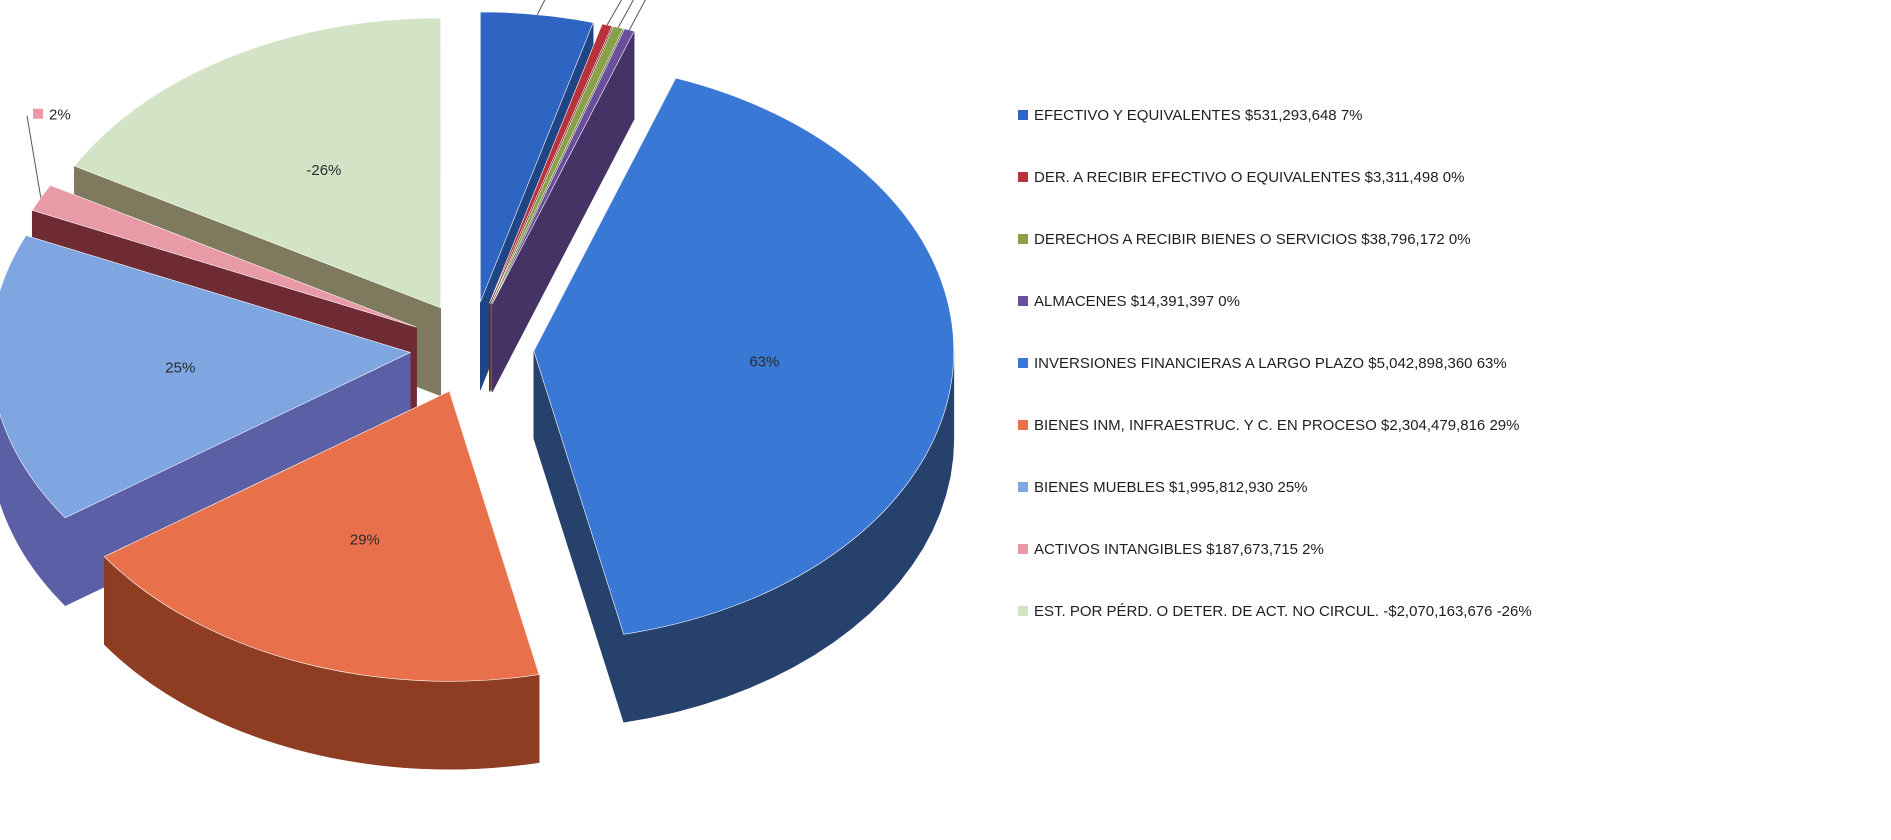 Image resolution: width=1891 pixels, height=840 pixels. Describe the element at coordinates (1171, 487) in the screenshot. I see `legend-item-6: BIENES MUEBLES $1,995,812,930 25%` at that location.